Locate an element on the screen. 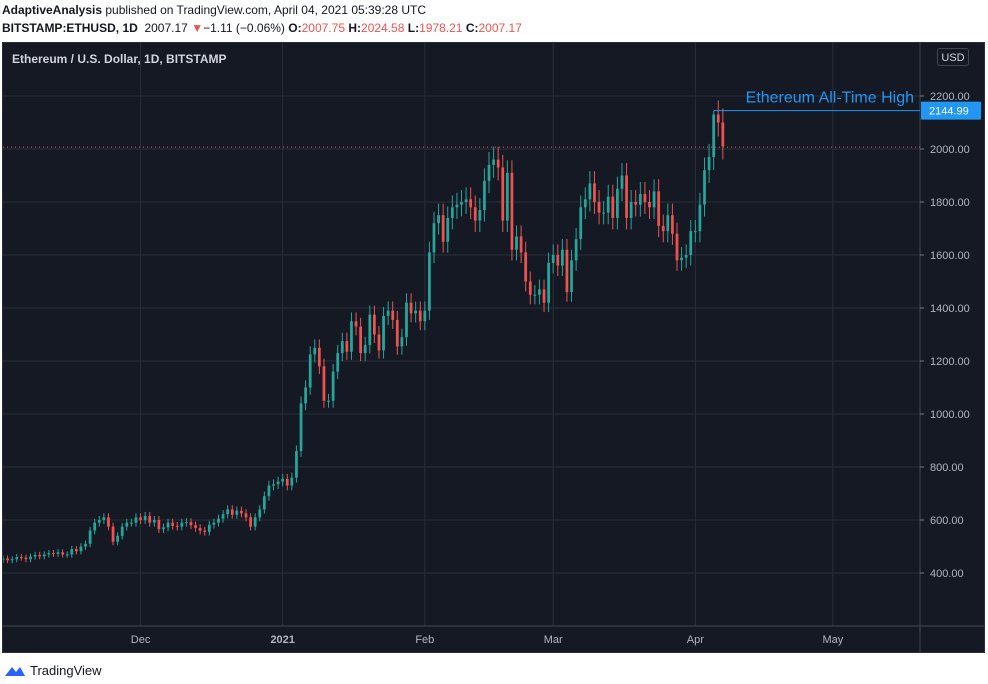 Image resolution: width=988 pixels, height=684 pixels. open-value: 2007.75 is located at coordinates (323, 28).